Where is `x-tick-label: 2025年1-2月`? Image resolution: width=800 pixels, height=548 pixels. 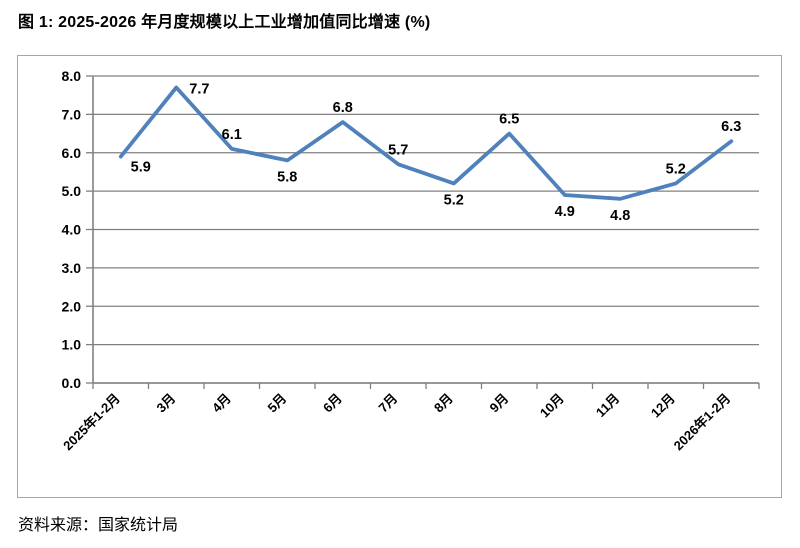
x-tick-label: 2025年1-2月 is located at coordinates (91, 422).